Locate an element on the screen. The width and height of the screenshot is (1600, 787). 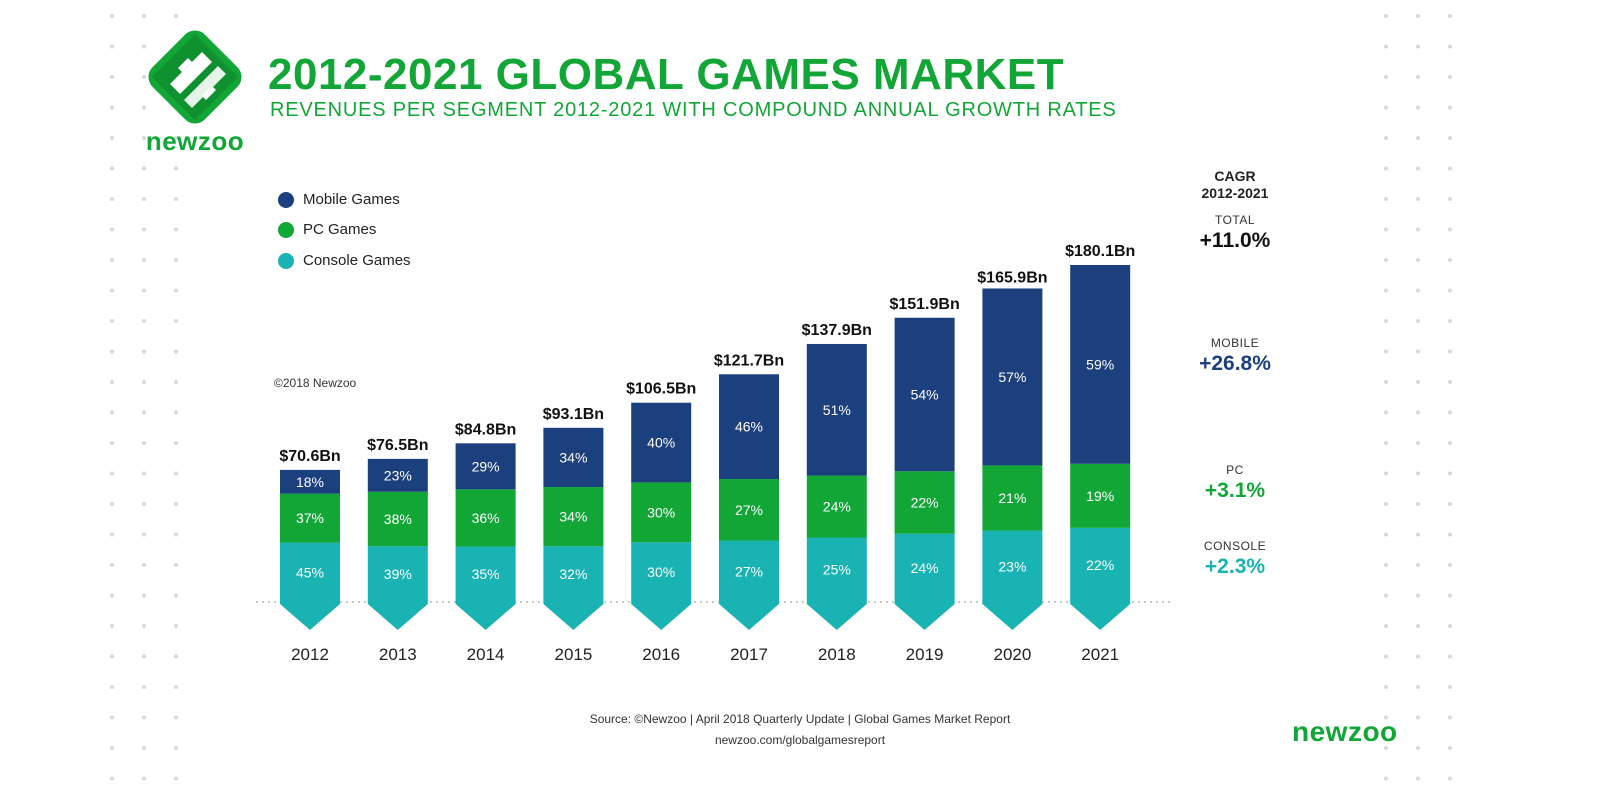
bar-group-2019: 24% 22% 54% $151.9Bn 2019 is located at coordinates (924, 480).